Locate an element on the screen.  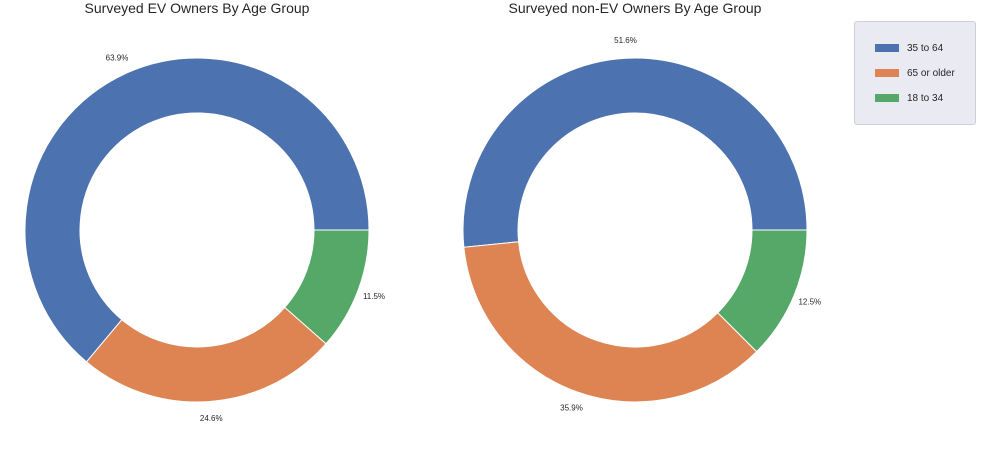
pct-label-non-ev-65-or-older: 35.9% is located at coordinates (571, 407).